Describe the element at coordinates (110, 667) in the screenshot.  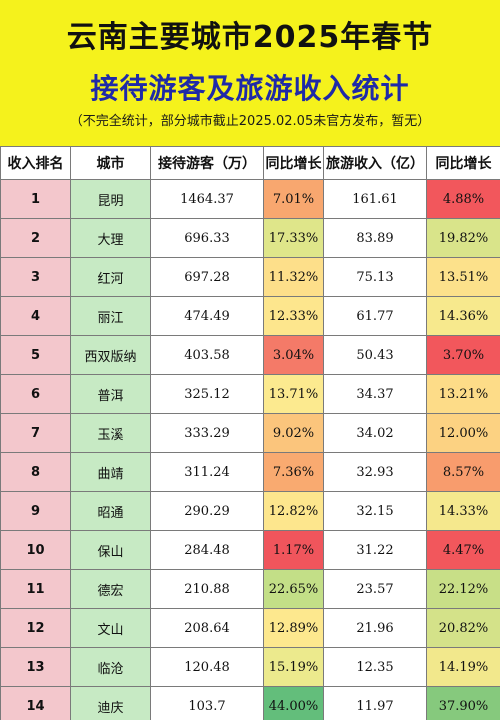
I see `city-cell: 临沧` at that location.